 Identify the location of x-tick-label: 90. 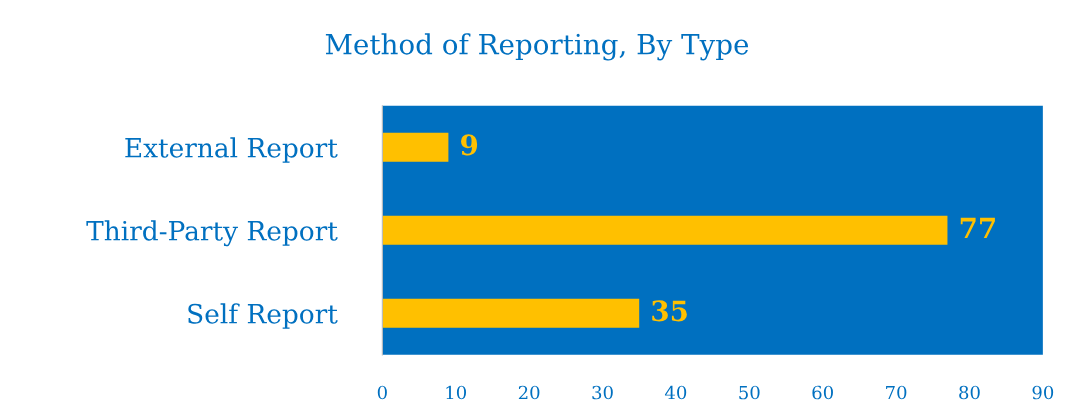
(1043, 392).